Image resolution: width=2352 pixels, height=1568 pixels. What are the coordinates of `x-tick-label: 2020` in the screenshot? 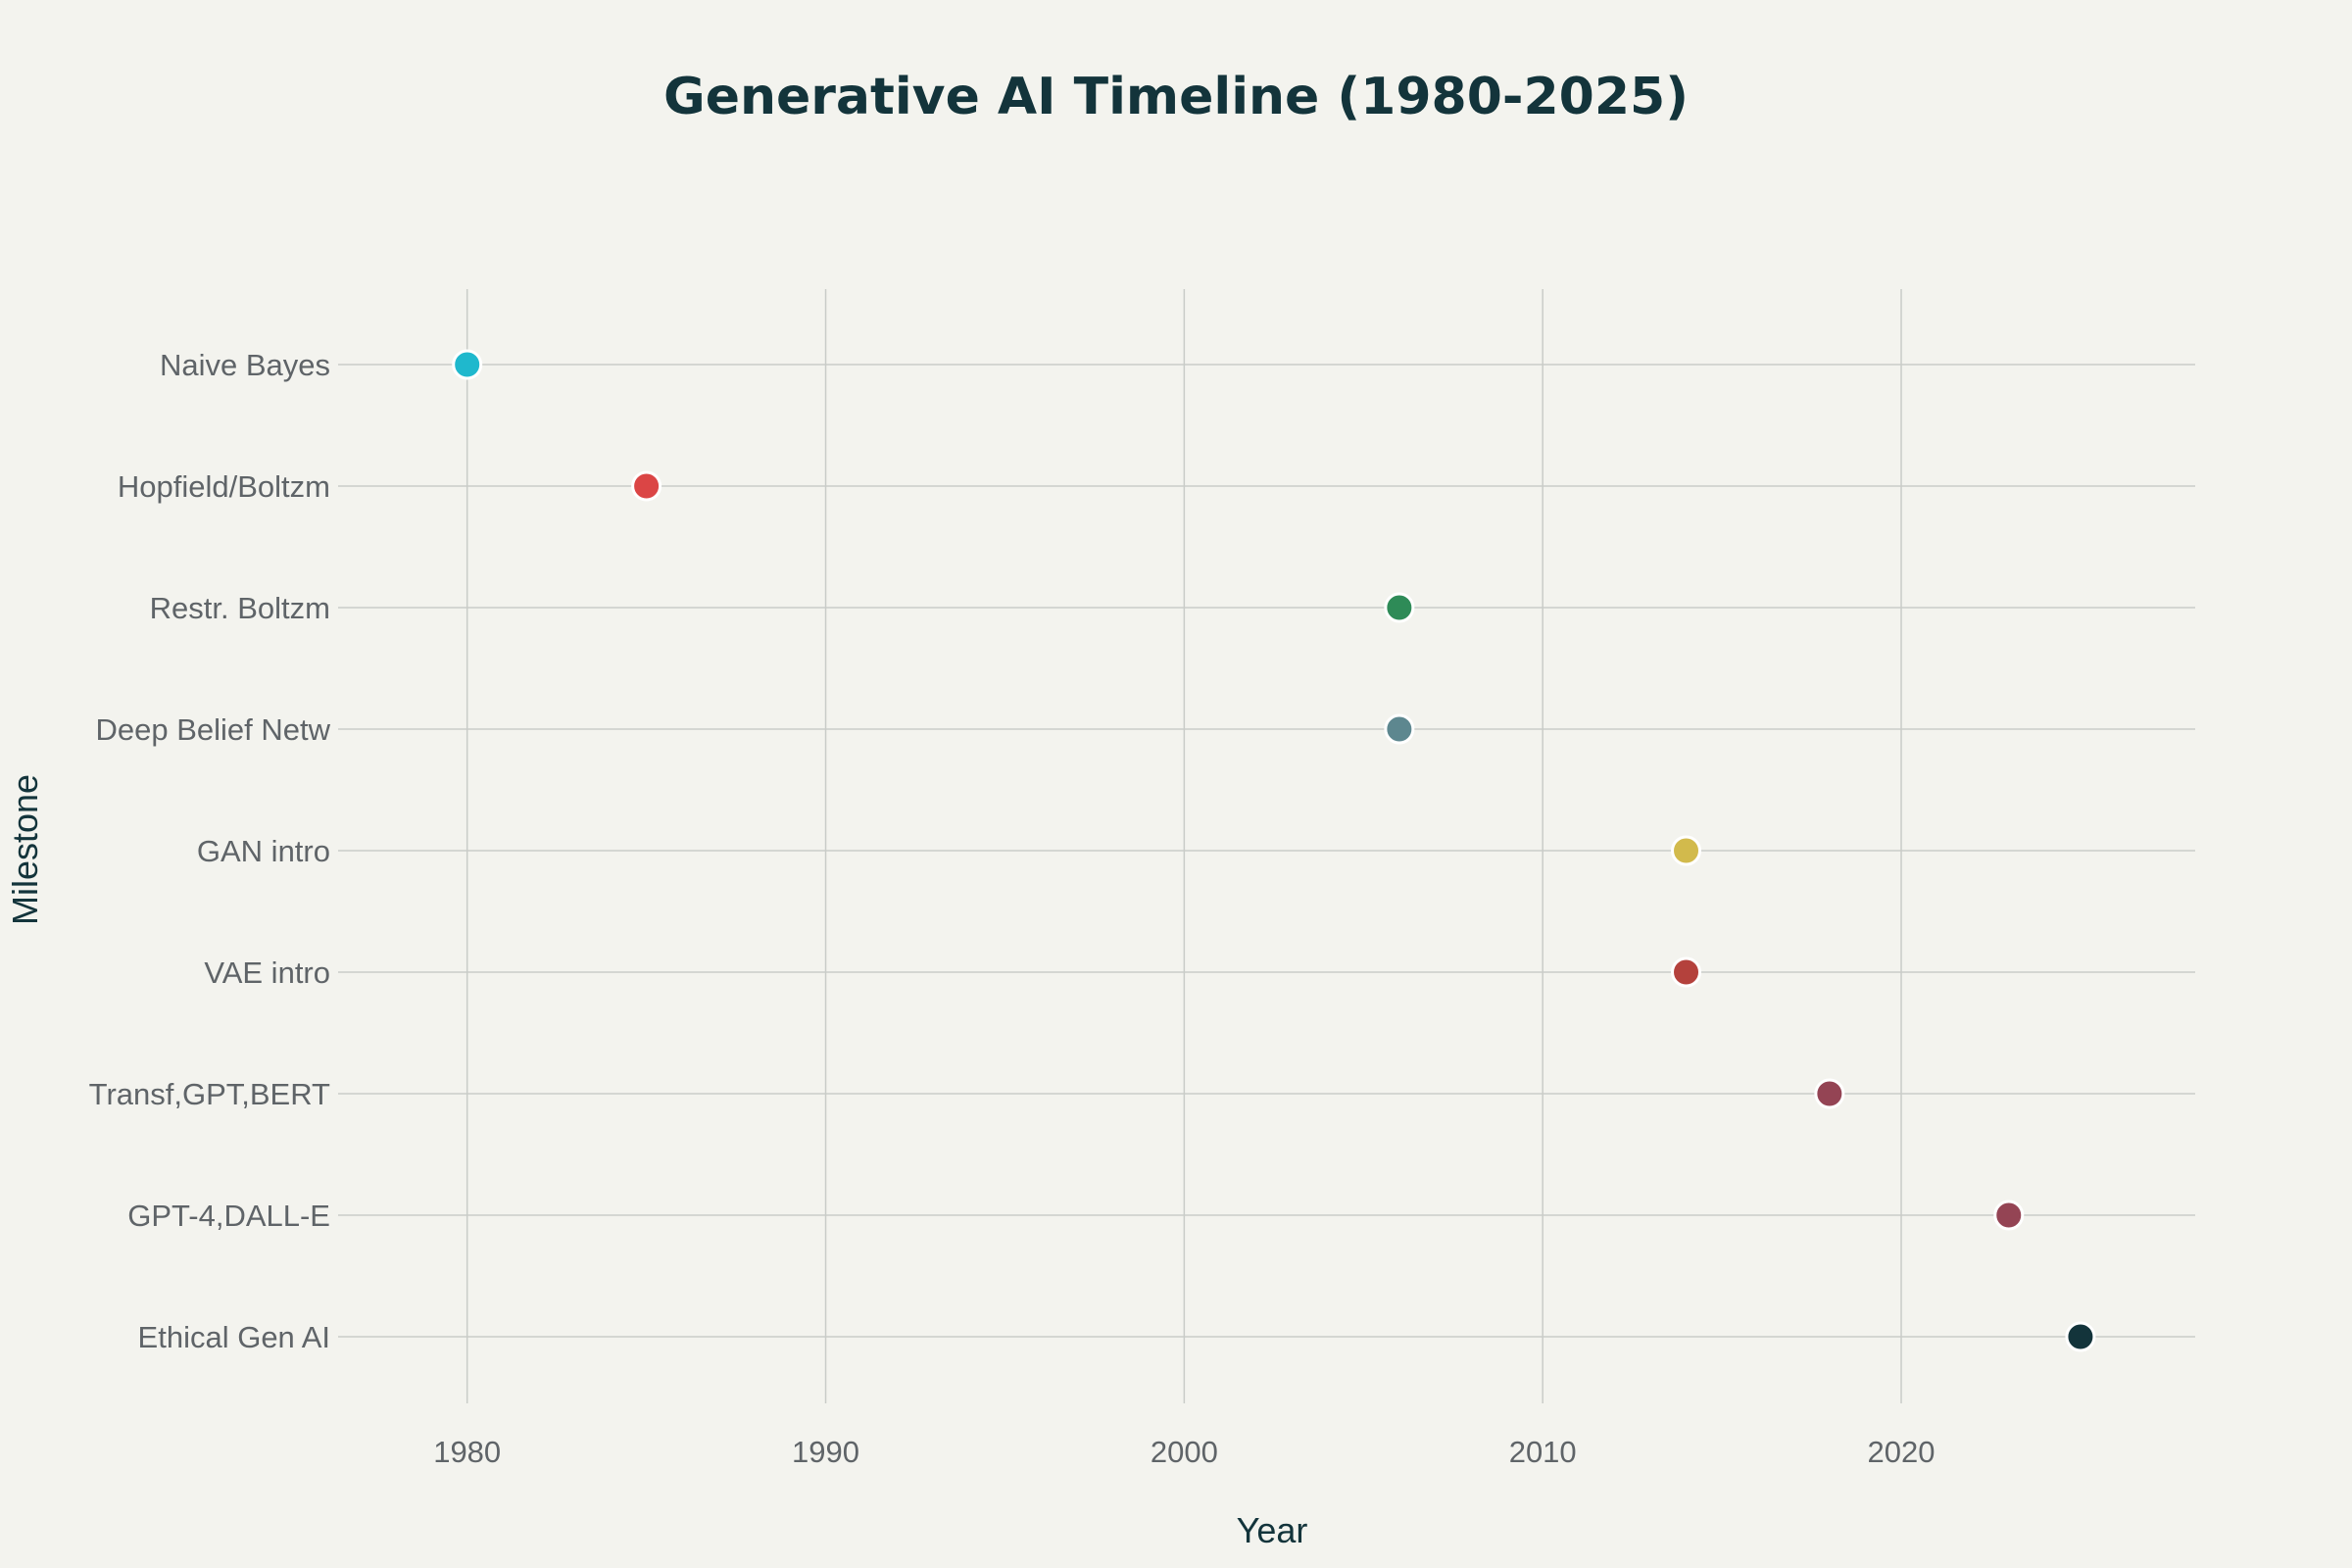 It's located at (1902, 1452).